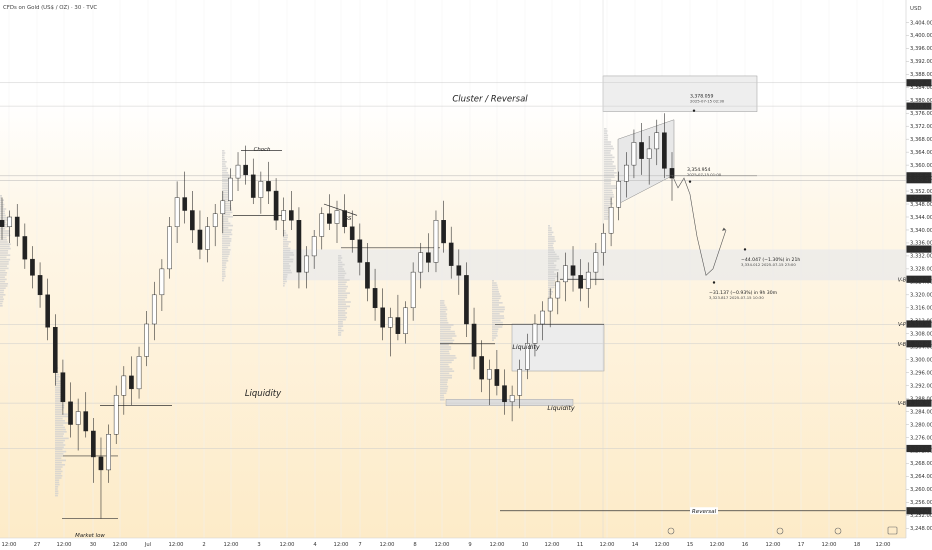 Image resolution: width=932 pixels, height=550 pixels. I want to click on measure-flag-dot, so click(690, 181).